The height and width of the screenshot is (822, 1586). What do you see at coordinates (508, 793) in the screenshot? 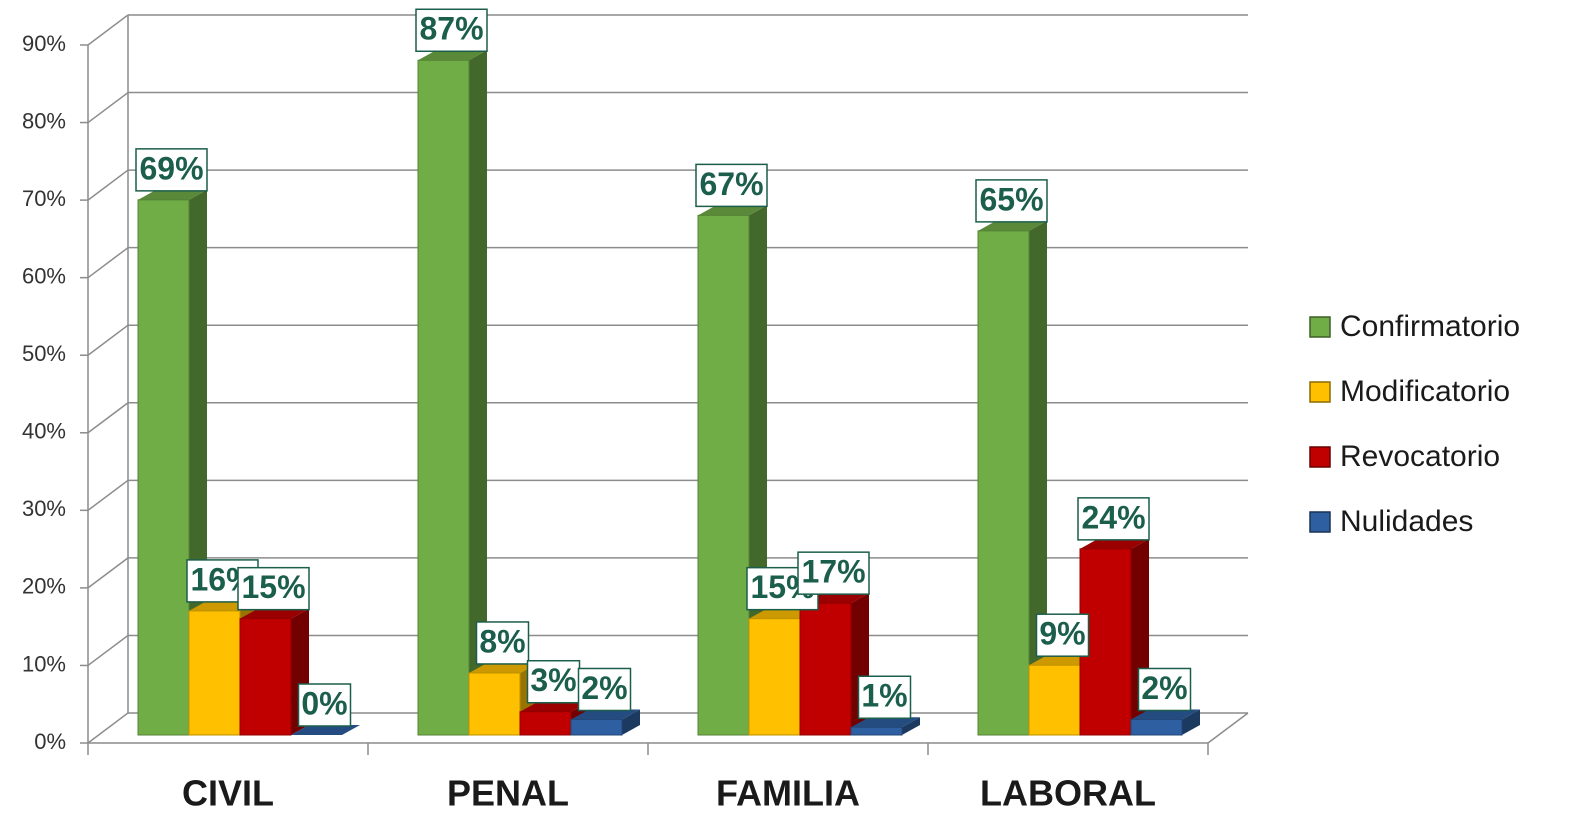
I see `x-tick-label: PENAL` at bounding box center [508, 793].